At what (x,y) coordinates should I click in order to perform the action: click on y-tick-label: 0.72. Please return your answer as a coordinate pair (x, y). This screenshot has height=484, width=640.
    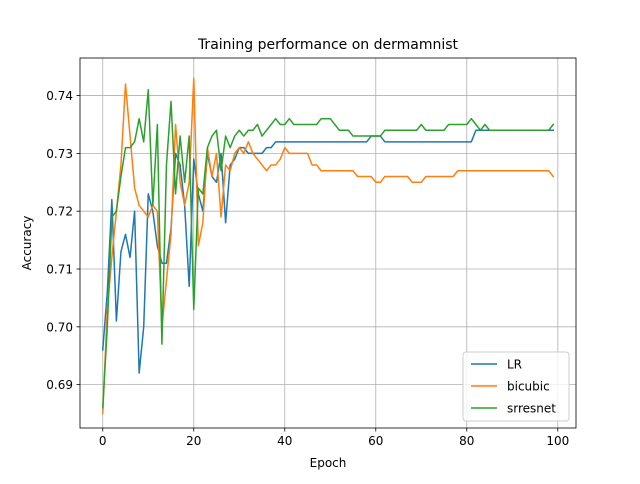
    Looking at the image, I should click on (59, 212).